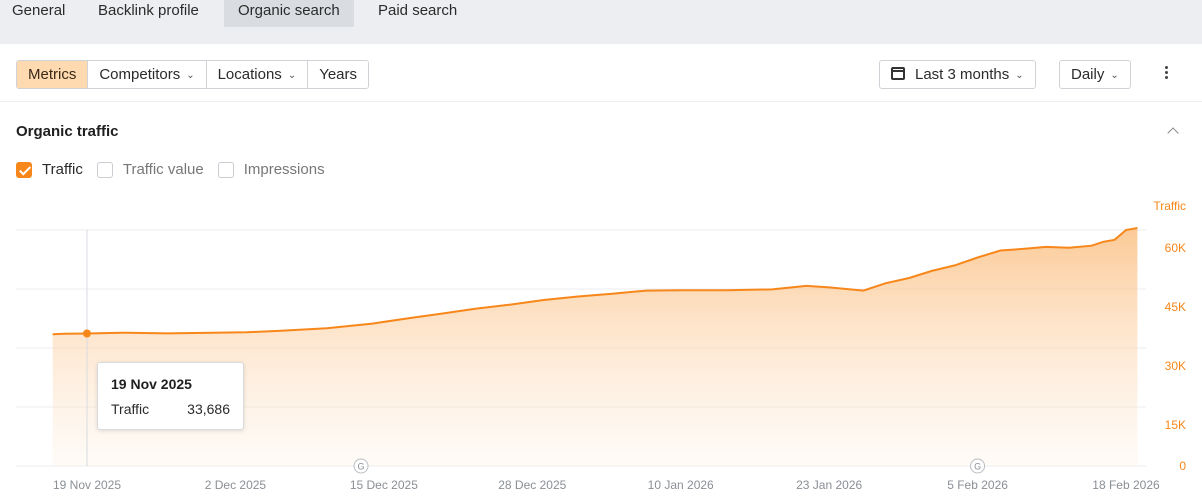  I want to click on competitors-label: Competitors, so click(140, 74).